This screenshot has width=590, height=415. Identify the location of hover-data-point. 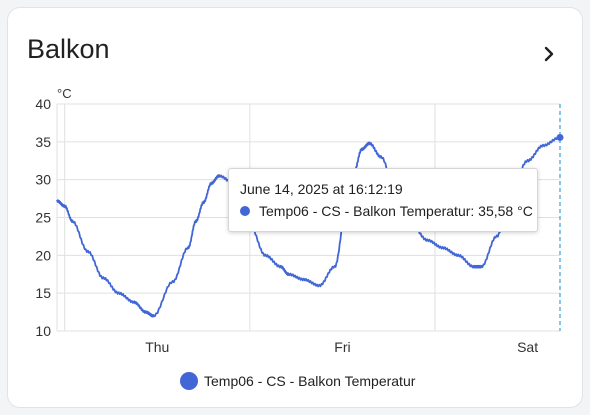
(560, 137).